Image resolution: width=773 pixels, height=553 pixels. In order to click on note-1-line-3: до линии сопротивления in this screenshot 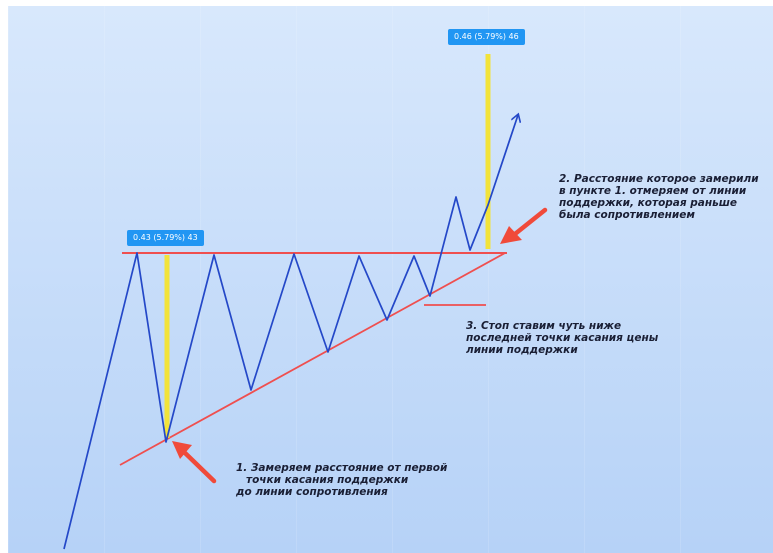, I will do `click(312, 492)`.